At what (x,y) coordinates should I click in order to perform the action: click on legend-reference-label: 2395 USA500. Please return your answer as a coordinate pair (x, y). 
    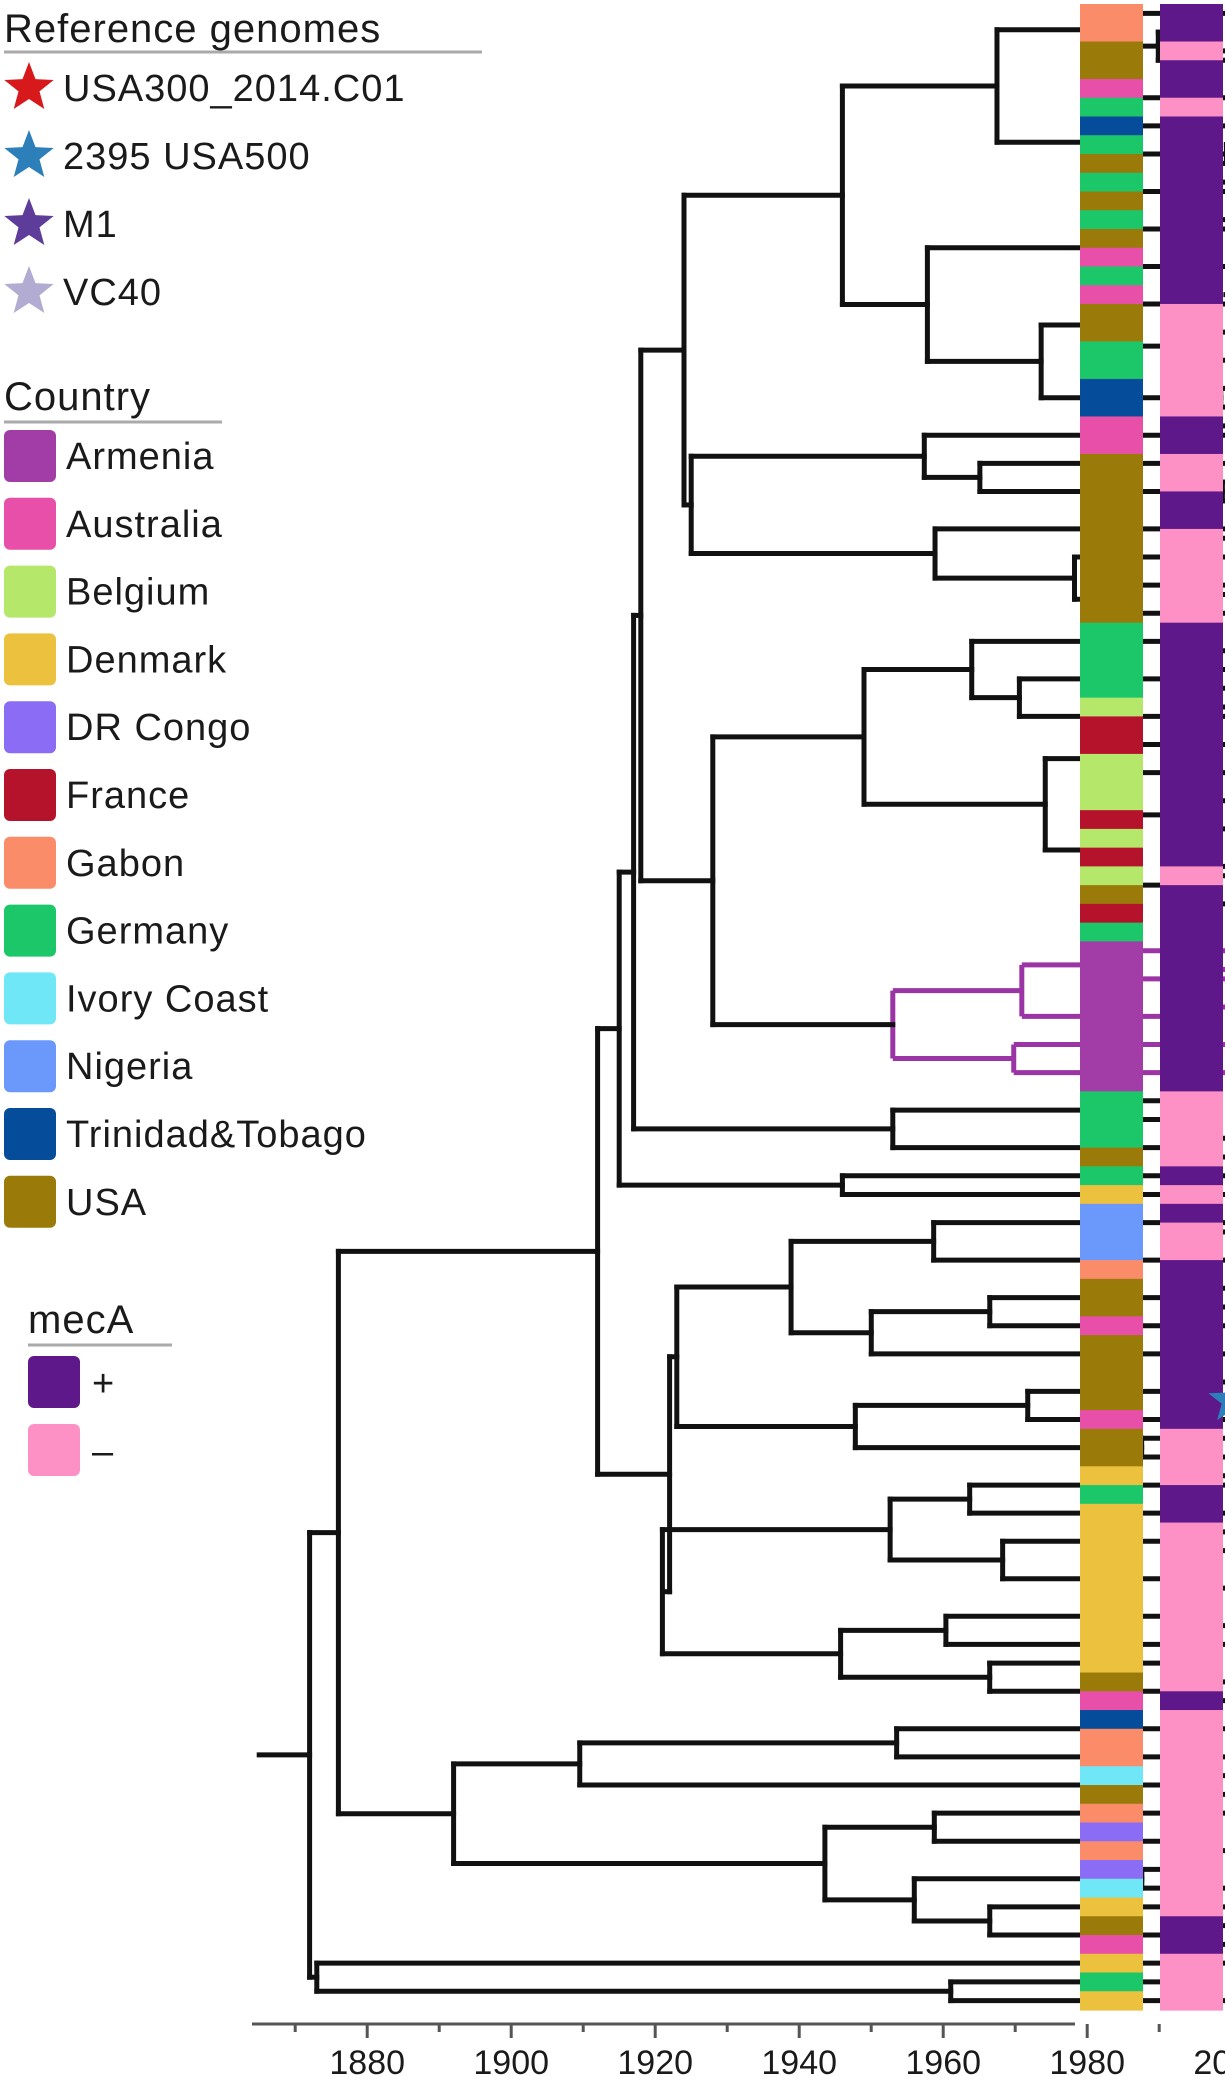
    Looking at the image, I should click on (187, 157).